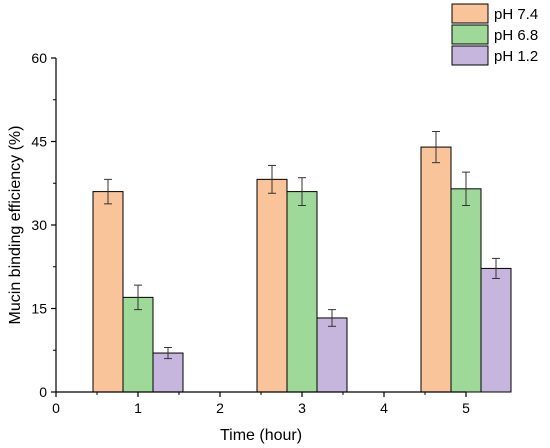  Describe the element at coordinates (516, 14) in the screenshot. I see `legend-label: pH 7.4` at that location.